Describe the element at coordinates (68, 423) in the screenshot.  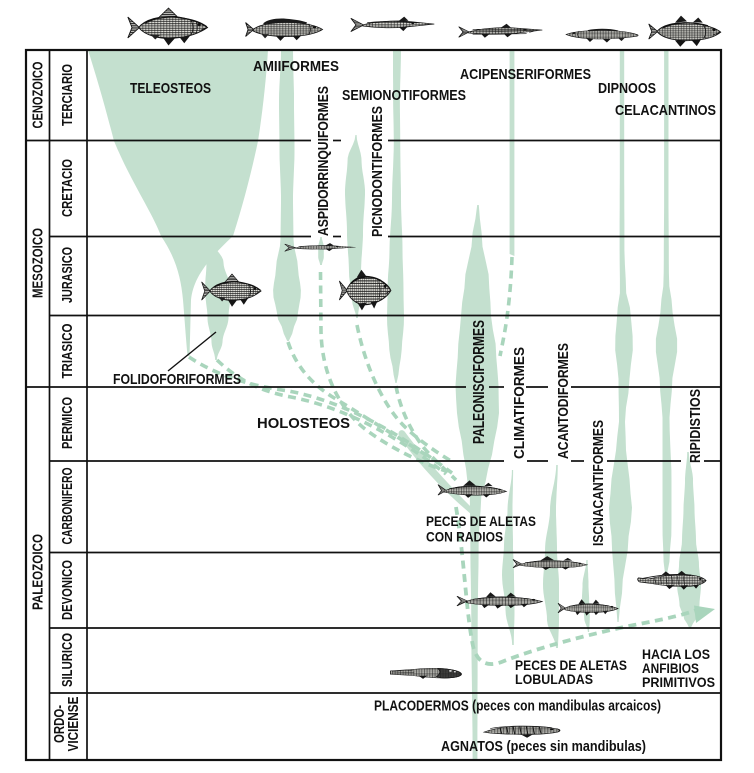
I see `svg-text: PERMICO` at that location.